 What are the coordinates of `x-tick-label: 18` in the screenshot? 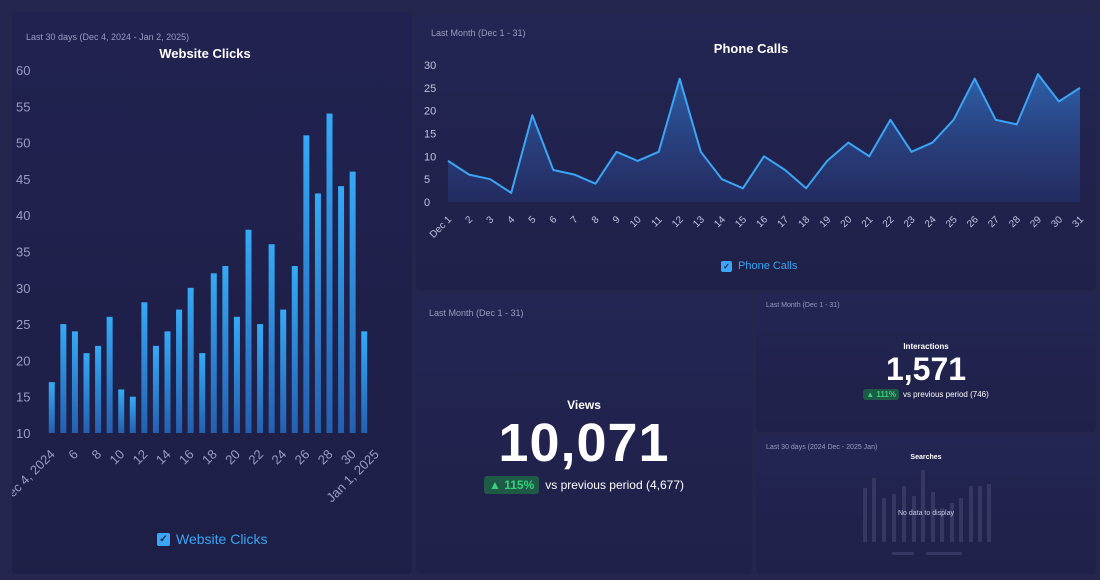 It's located at (805, 222).